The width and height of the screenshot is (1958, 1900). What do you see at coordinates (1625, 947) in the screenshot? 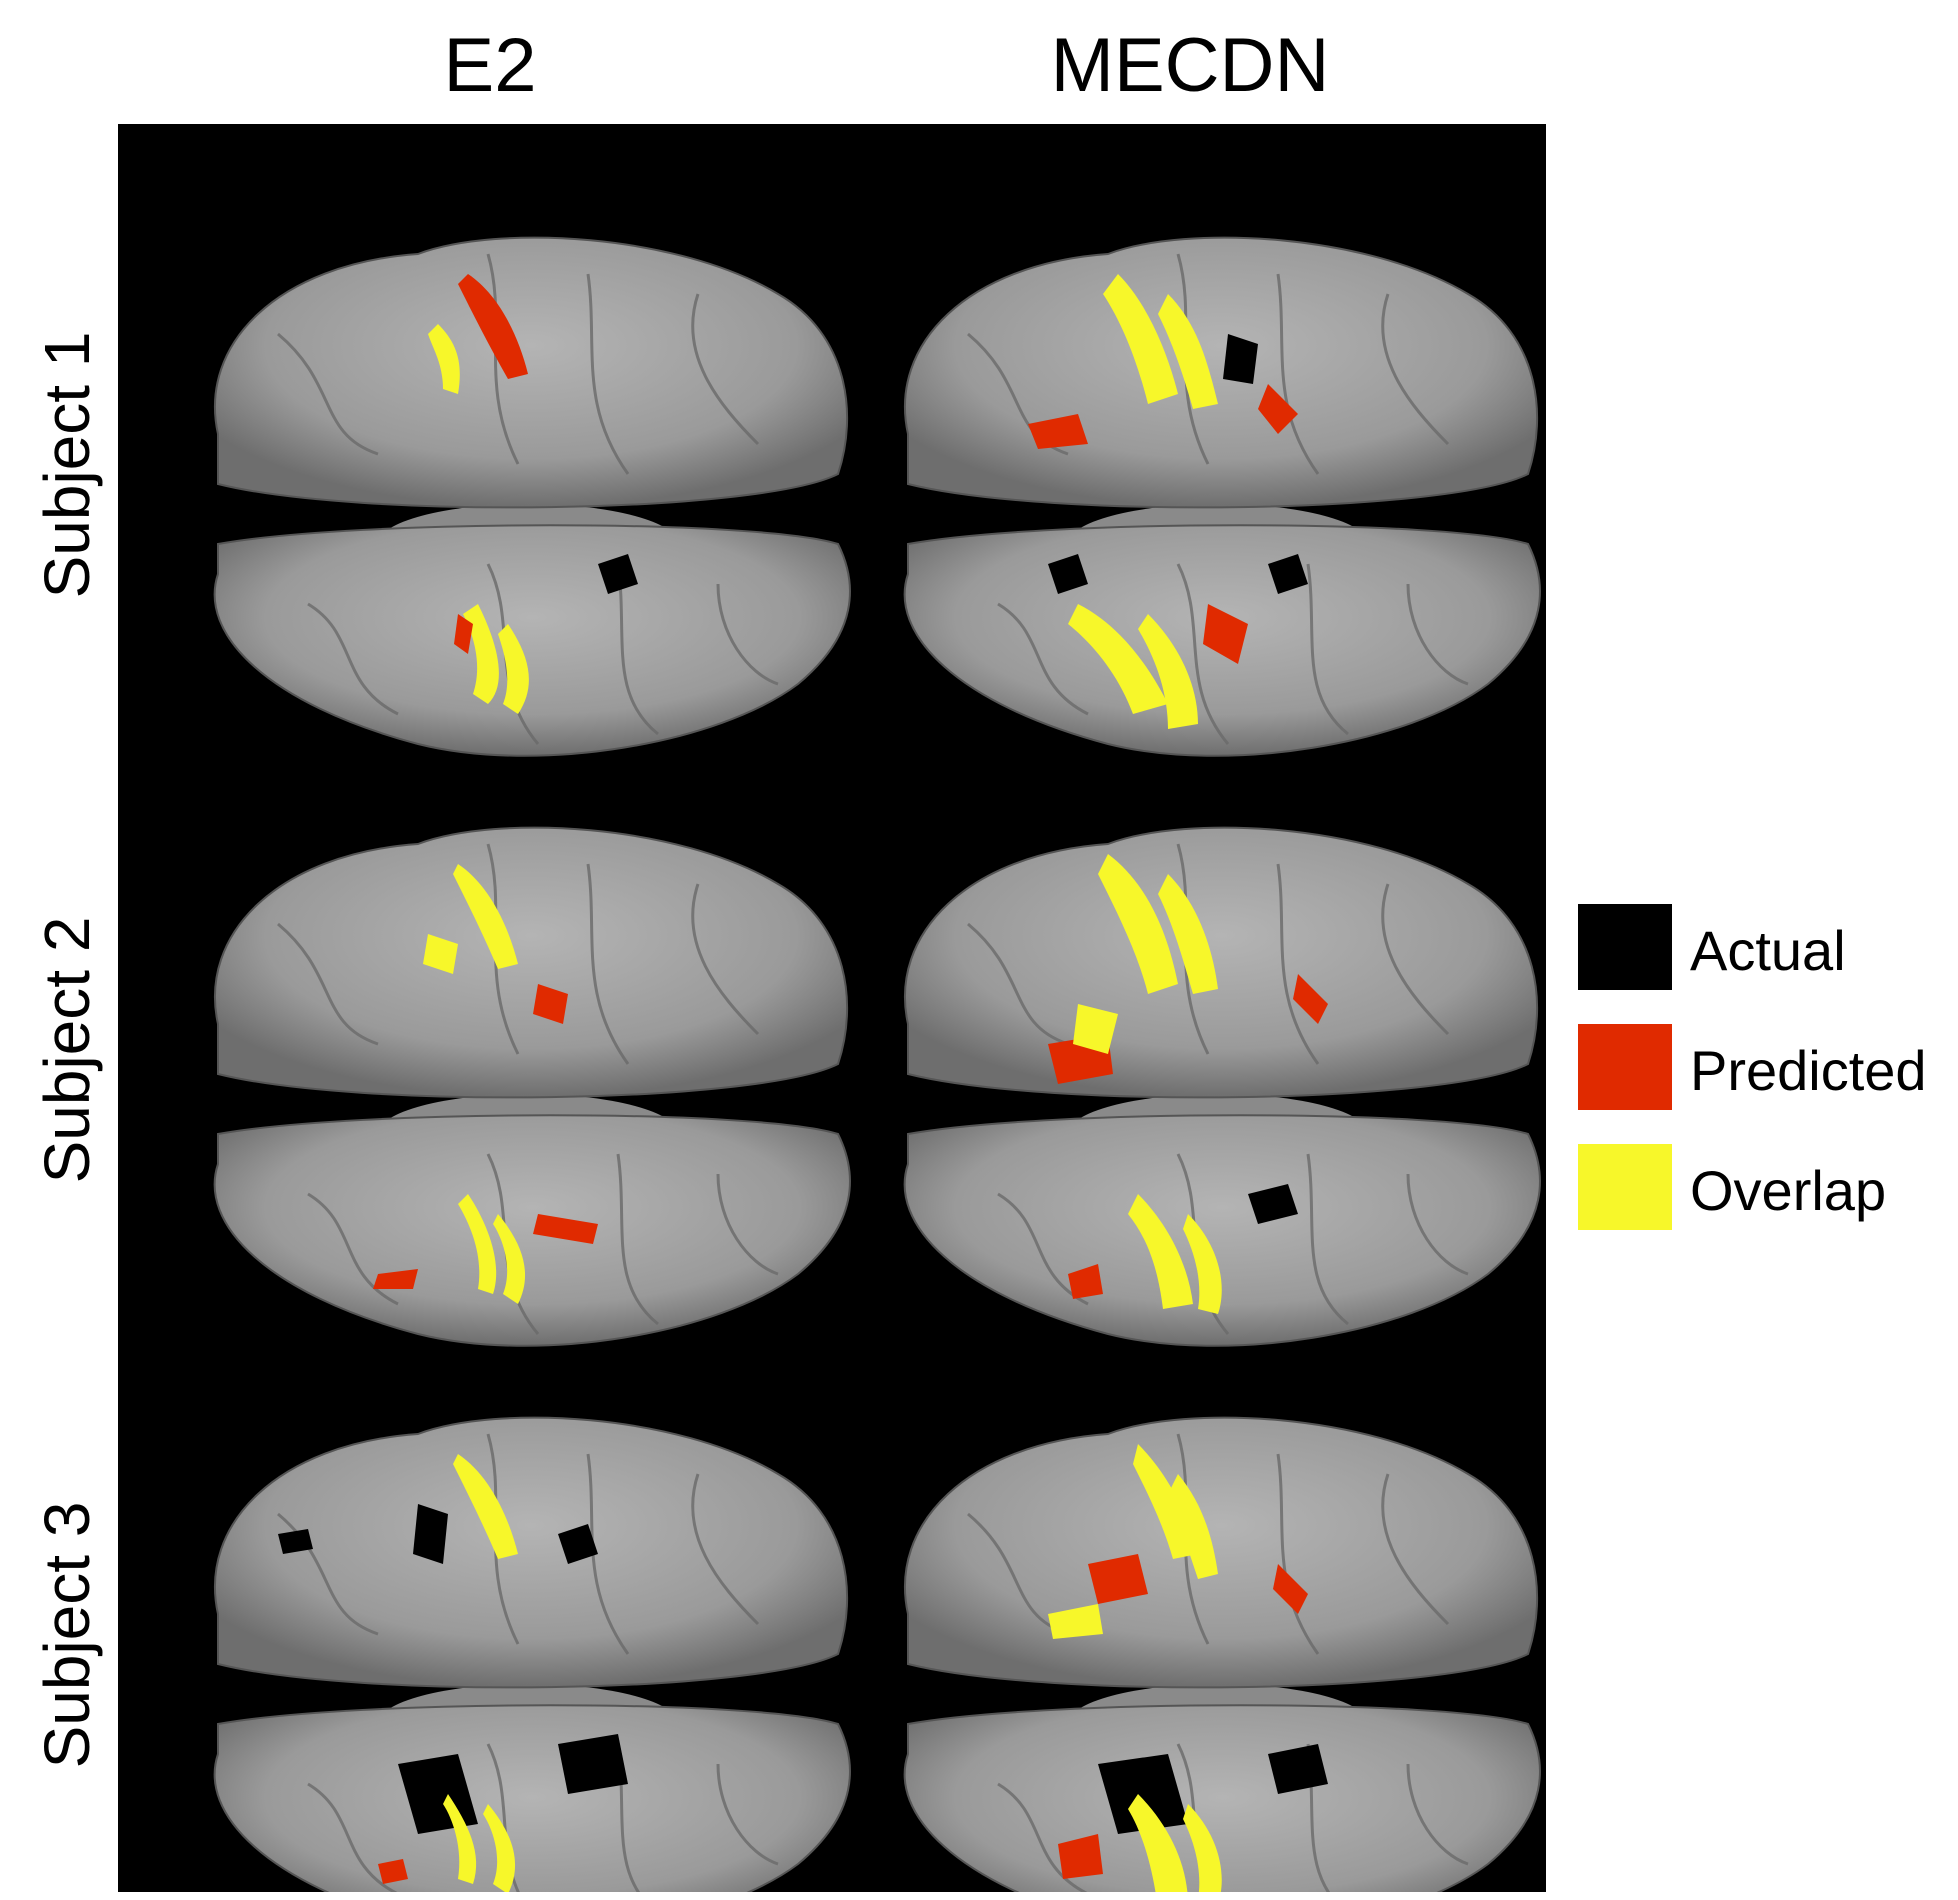
I see `legend-swatch-actual` at bounding box center [1625, 947].